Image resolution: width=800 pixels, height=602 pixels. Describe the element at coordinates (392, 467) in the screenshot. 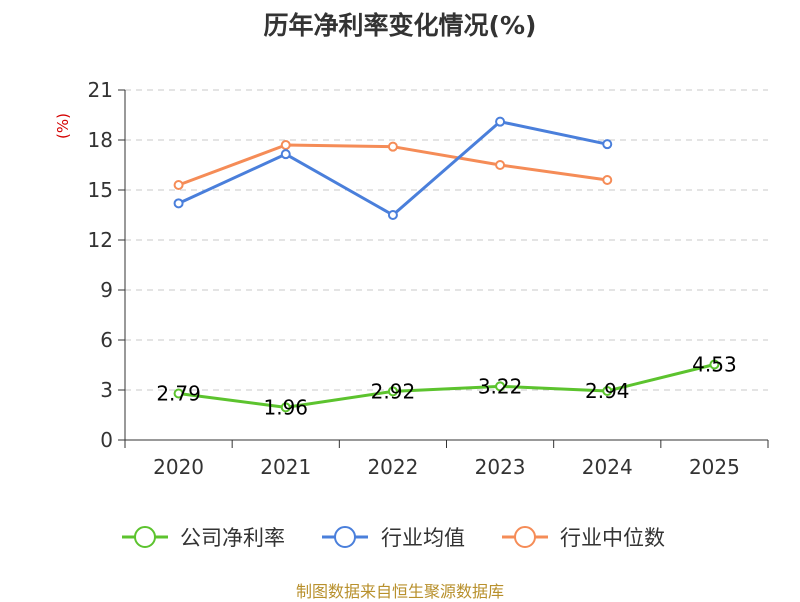

I see `x-tick-label: 2022` at that location.